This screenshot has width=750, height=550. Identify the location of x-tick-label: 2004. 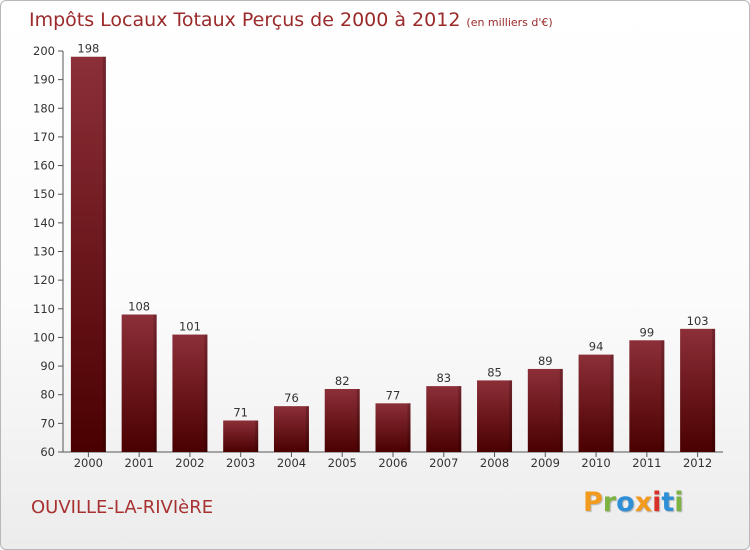
(291, 463).